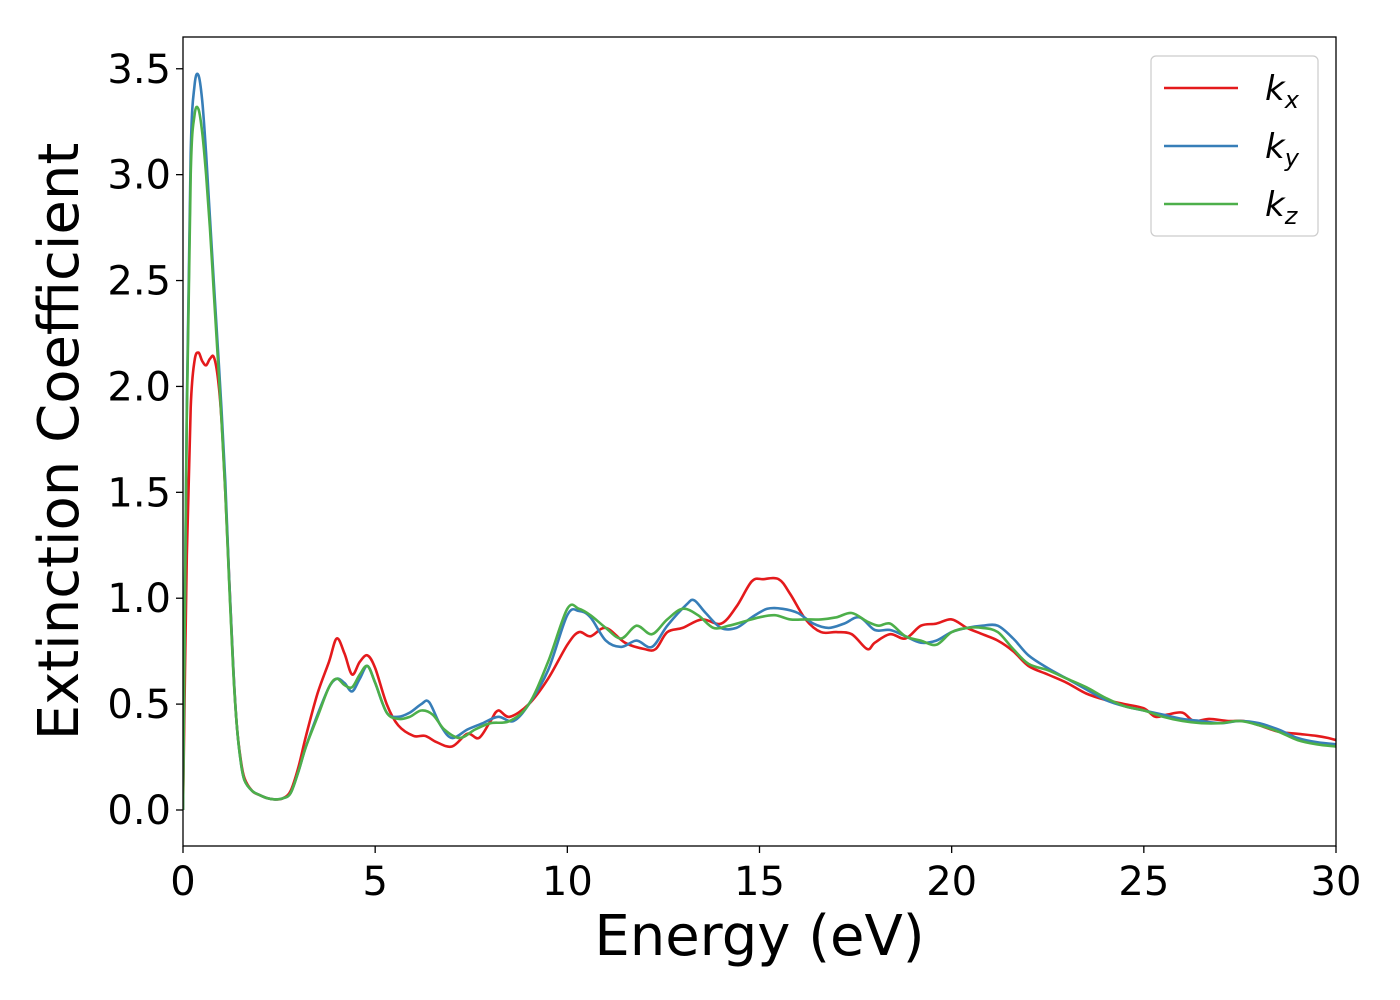 This screenshot has width=1400, height=1000. Describe the element at coordinates (1336, 882) in the screenshot. I see `x-tick-label: 30` at that location.